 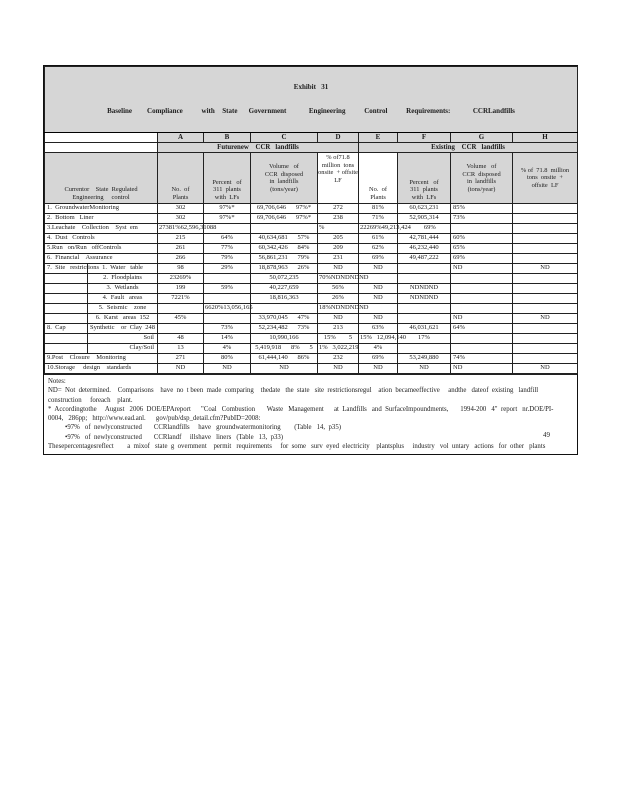 What do you see at coordinates (424, 218) in the screenshot?
I see `data-cell: 52,905,314` at bounding box center [424, 218].